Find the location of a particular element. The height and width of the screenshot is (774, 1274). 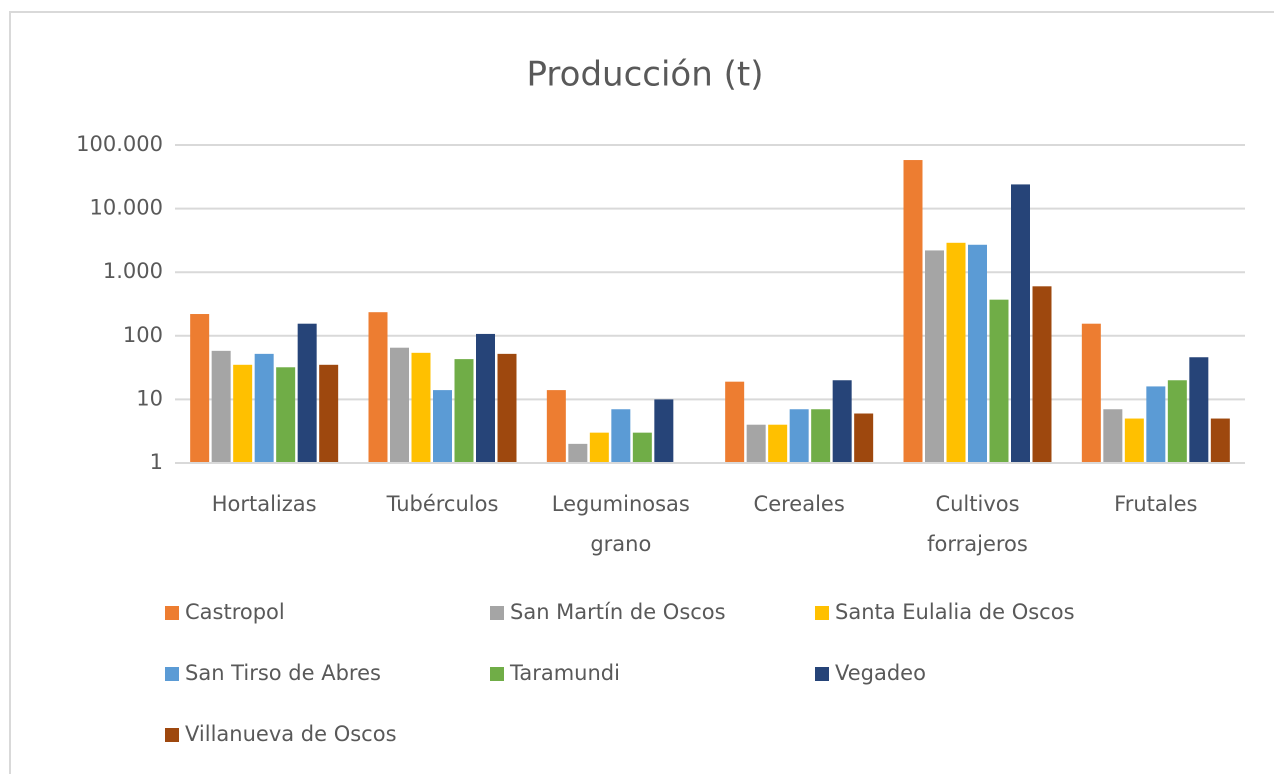

y-tick-label: 100 is located at coordinates (143, 335).